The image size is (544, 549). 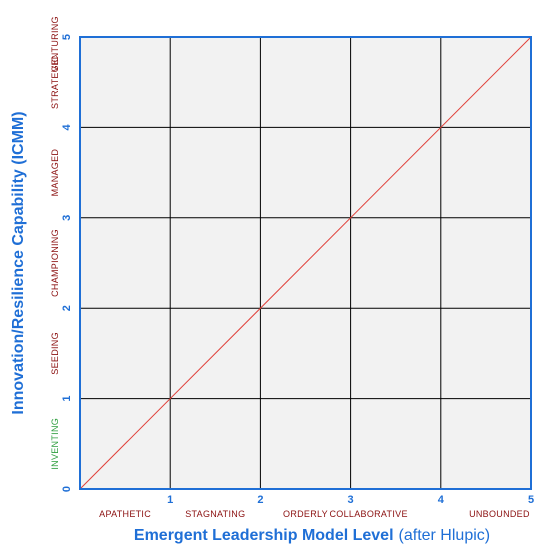 What do you see at coordinates (260, 500) in the screenshot?
I see `x-tick-label: 2` at bounding box center [260, 500].